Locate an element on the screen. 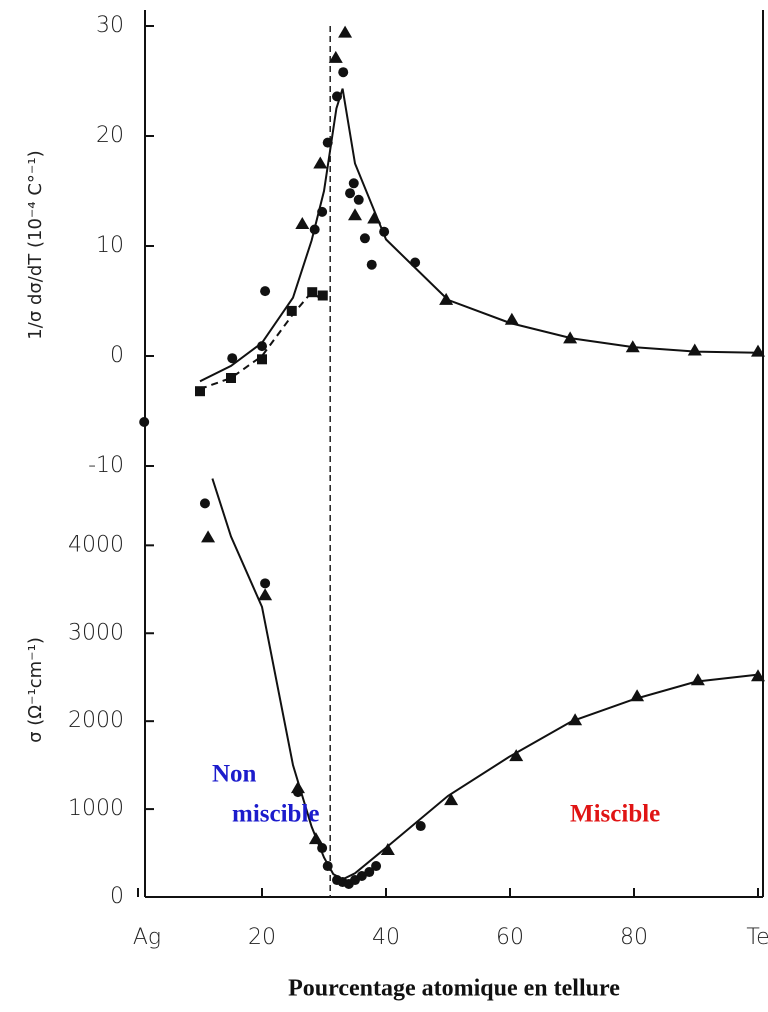  annotation: miscible is located at coordinates (276, 814).